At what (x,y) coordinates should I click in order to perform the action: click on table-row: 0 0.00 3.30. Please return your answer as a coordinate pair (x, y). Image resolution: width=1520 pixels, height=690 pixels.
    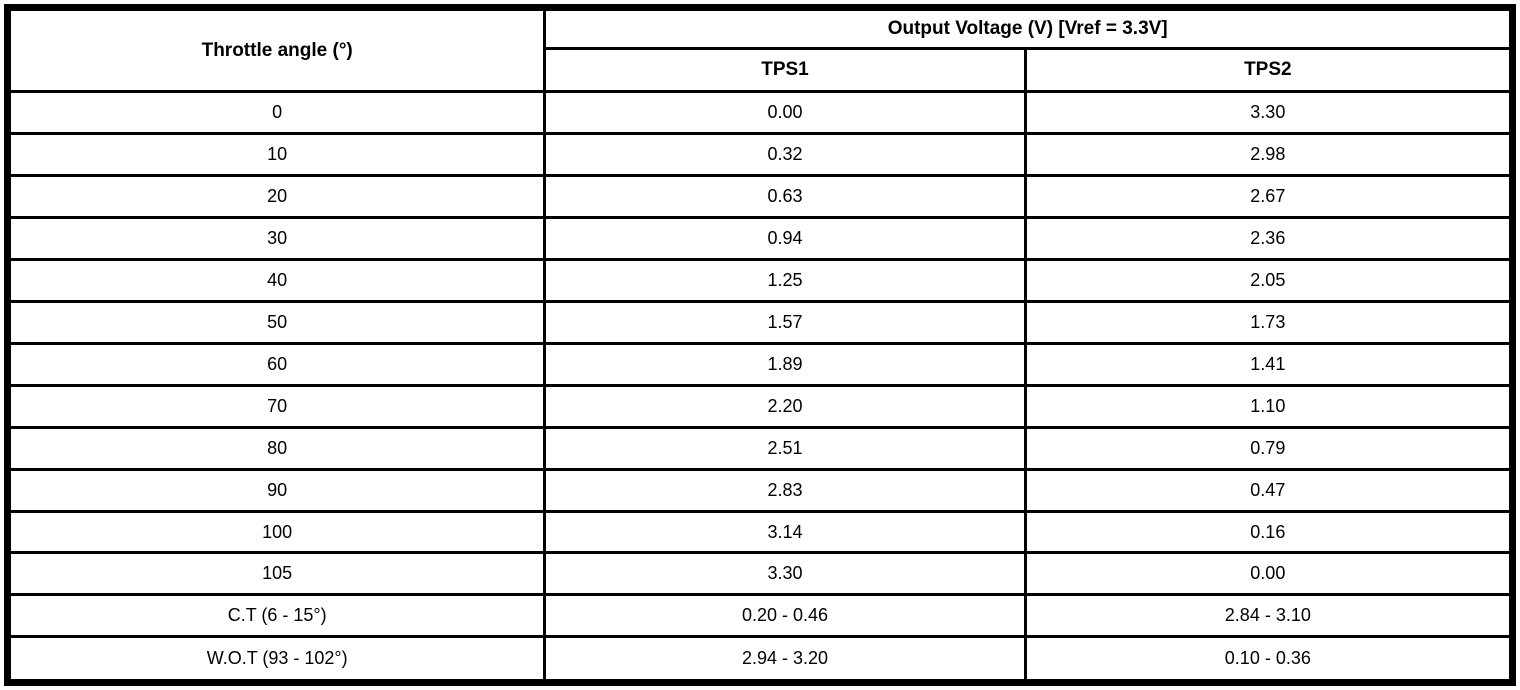
    Looking at the image, I should click on (760, 112).